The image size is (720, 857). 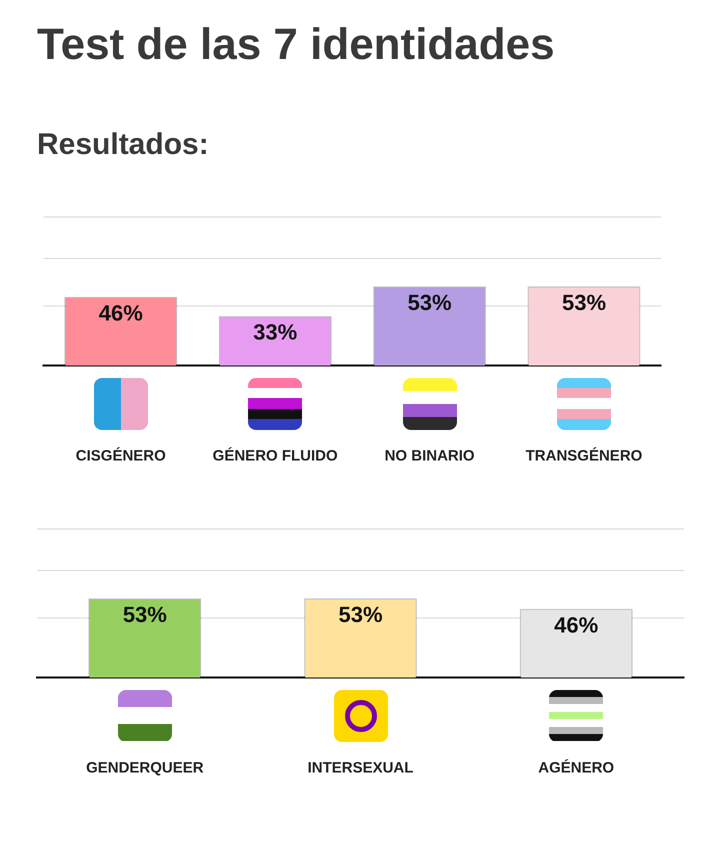 I want to click on x-tick-label: GÉNERO FLUIDO, so click(x=275, y=455).